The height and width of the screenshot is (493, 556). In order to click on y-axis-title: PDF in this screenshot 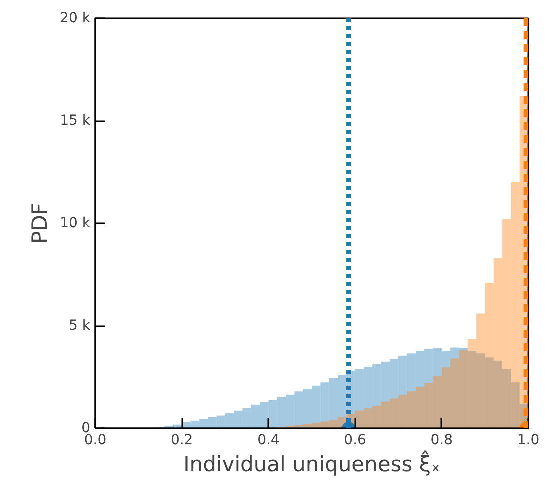, I will do `click(40, 223)`.